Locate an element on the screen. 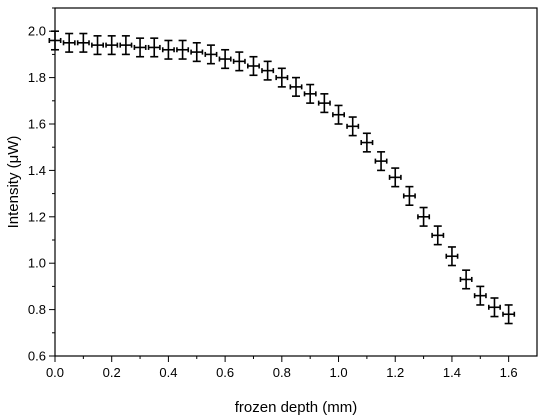 This screenshot has height=419, width=550. x-axis-tick-labels: 0.0 0.2 0.4 0.6 0.8 1.0 1.2 1.4 1.6 is located at coordinates (282, 372).